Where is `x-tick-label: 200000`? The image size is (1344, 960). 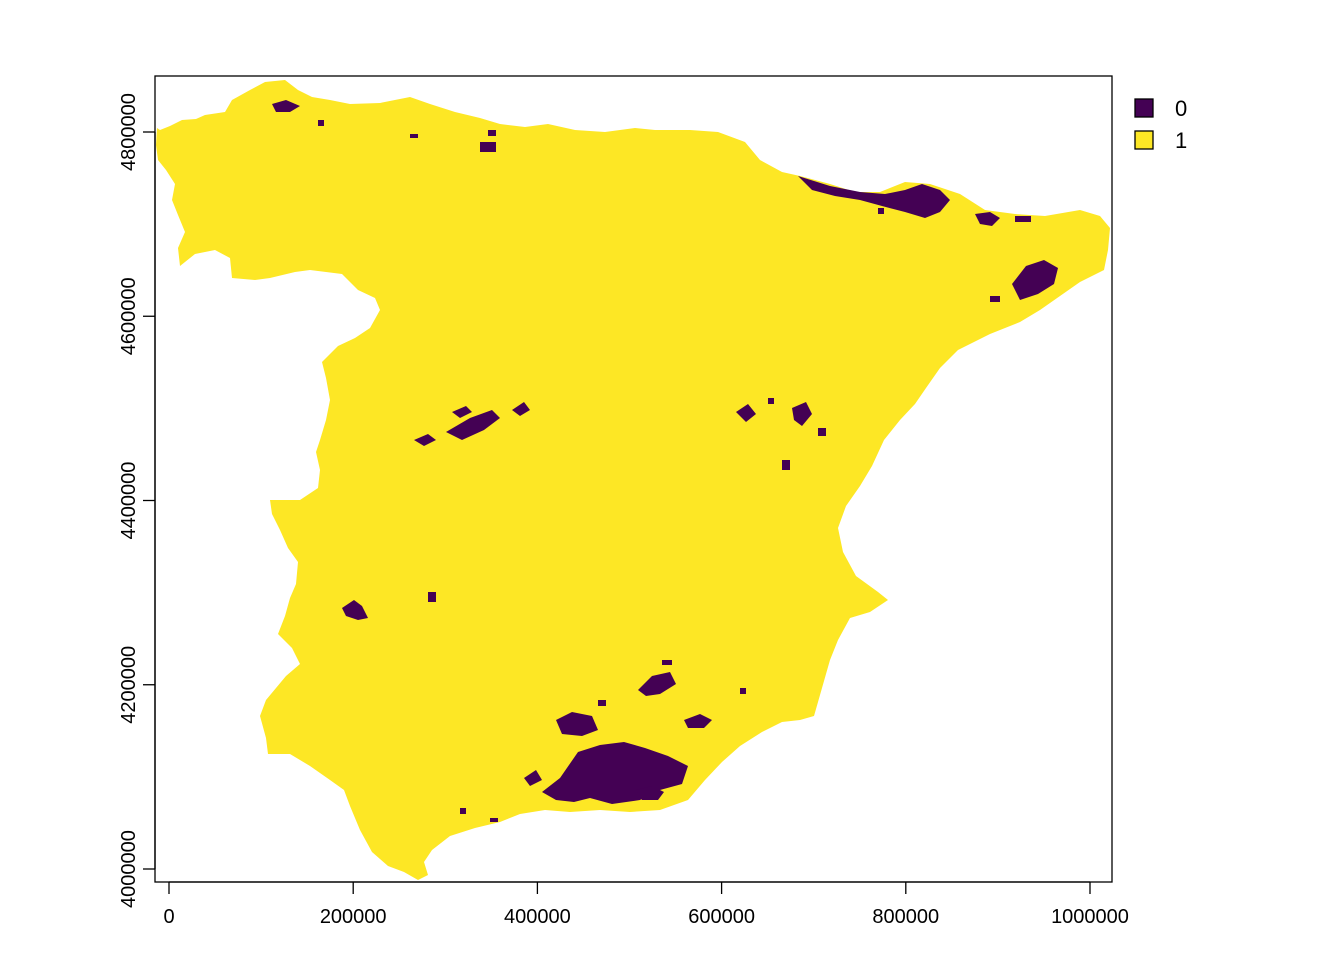
x-tick-label: 200000 is located at coordinates (353, 917).